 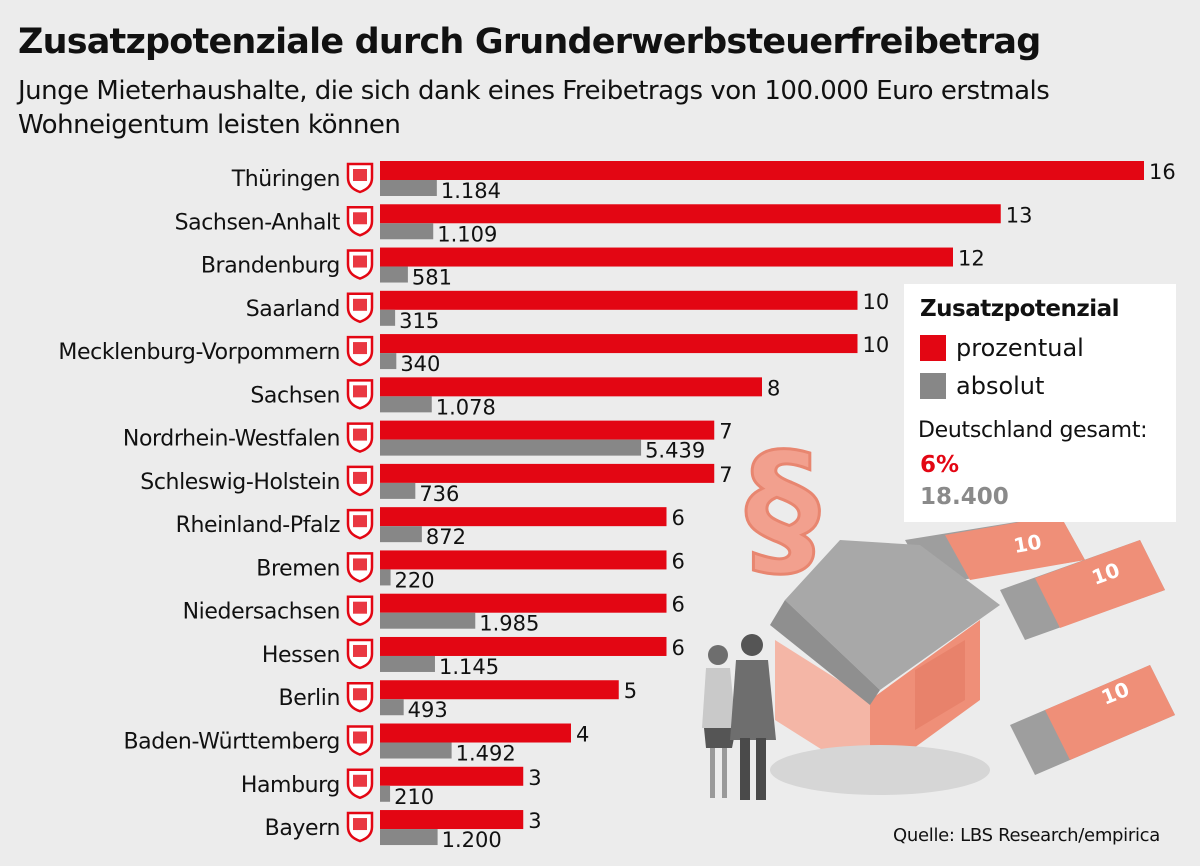 What do you see at coordinates (258, 222) in the screenshot?
I see `category-label: Sachsen-Anhalt` at bounding box center [258, 222].